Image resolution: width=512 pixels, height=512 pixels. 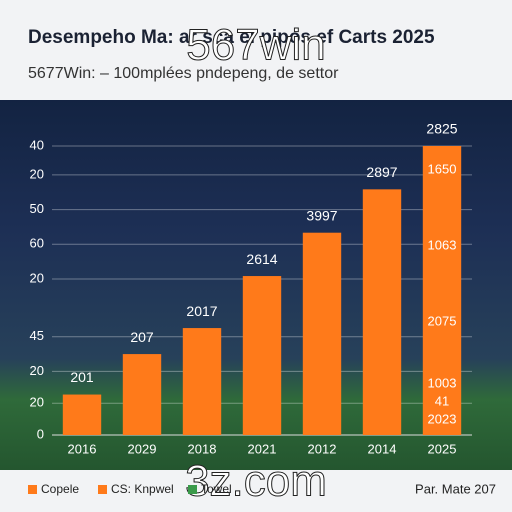 I want to click on legend-label: CS: Knpwel, so click(x=142, y=489).